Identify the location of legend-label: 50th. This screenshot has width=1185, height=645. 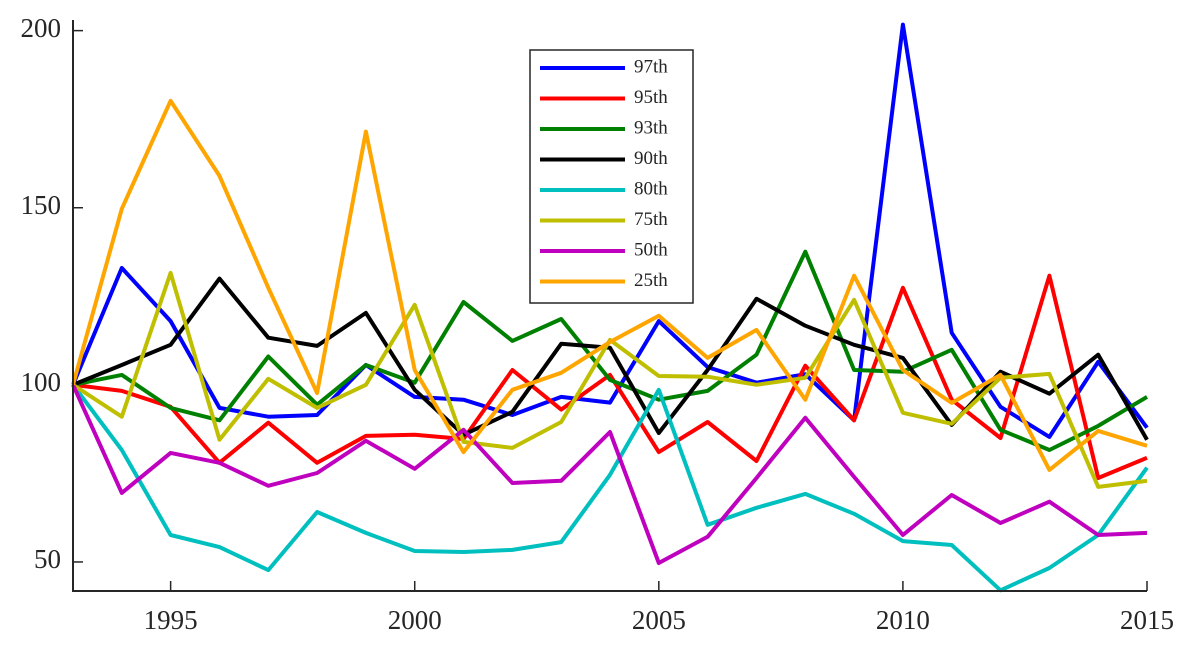
(651, 249).